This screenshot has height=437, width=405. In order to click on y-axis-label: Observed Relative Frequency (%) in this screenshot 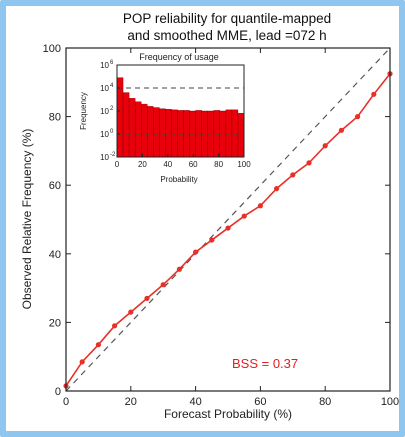, I will do `click(27, 219)`.